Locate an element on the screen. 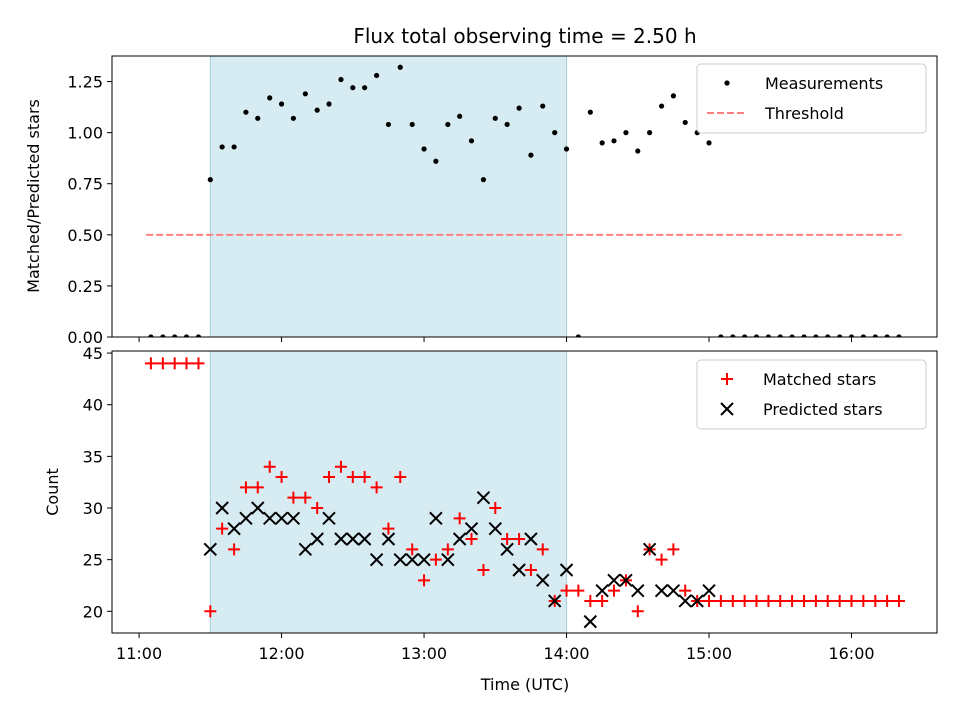 The height and width of the screenshot is (720, 960). legend-predicted-label: Predicted stars is located at coordinates (823, 409).